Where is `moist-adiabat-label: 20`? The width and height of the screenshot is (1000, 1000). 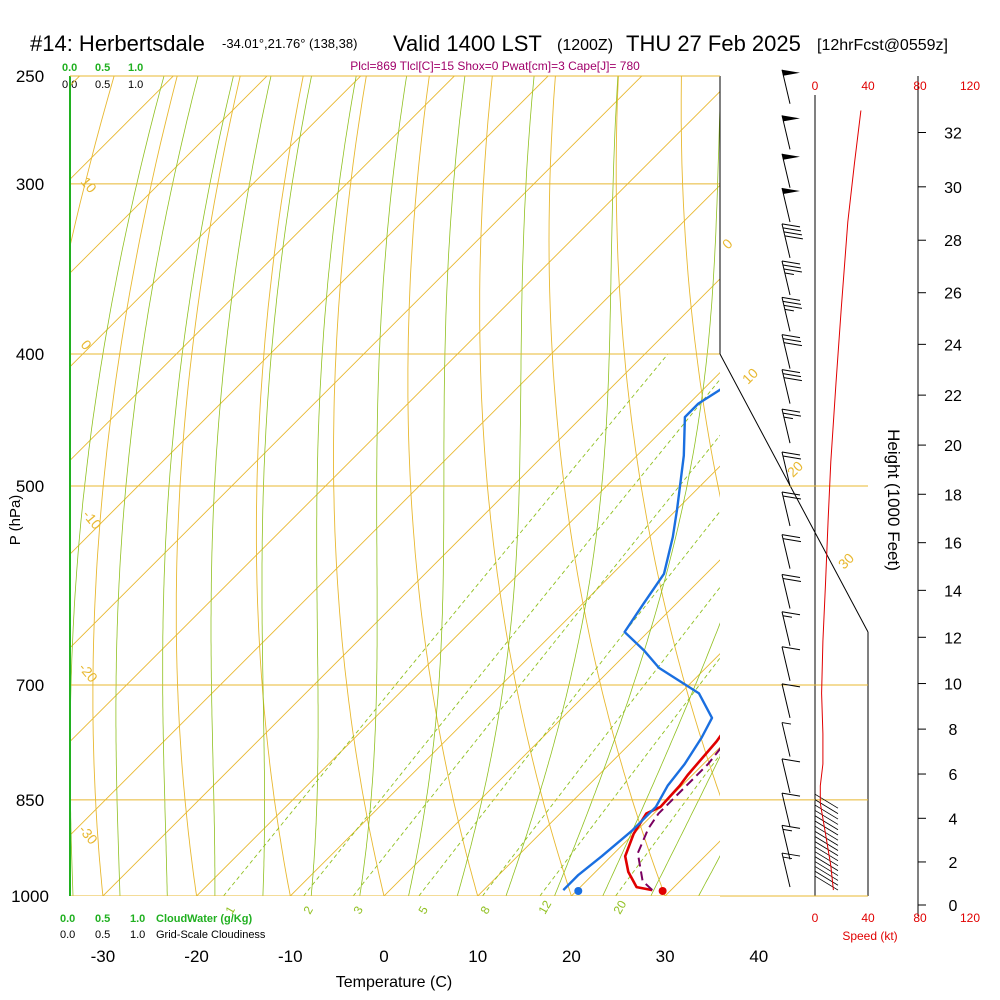 moist-adiabat-label: 20 is located at coordinates (795, 469).